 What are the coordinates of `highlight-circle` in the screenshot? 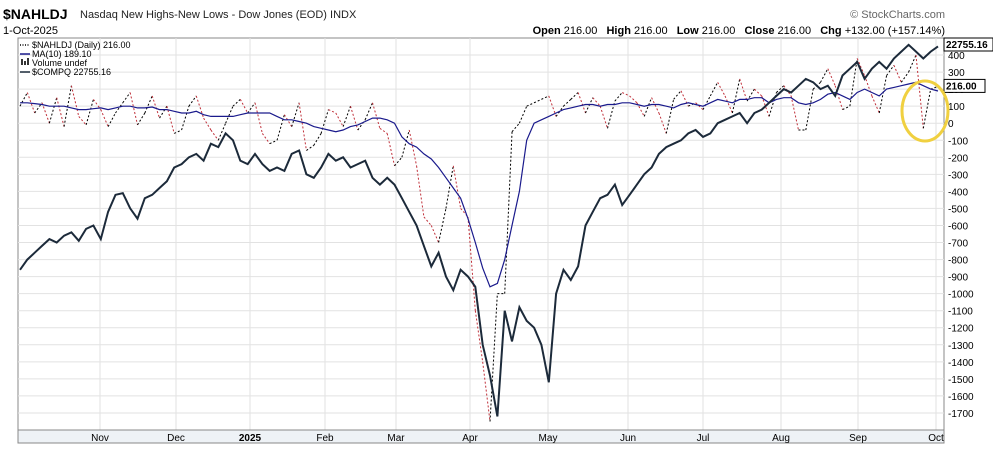 It's located at (925, 111).